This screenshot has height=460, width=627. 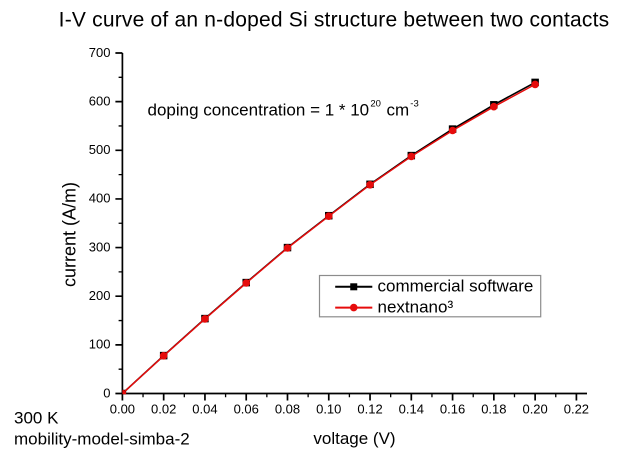 What do you see at coordinates (102, 439) in the screenshot?
I see `svg-text: mobility-model-simba-2` at bounding box center [102, 439].